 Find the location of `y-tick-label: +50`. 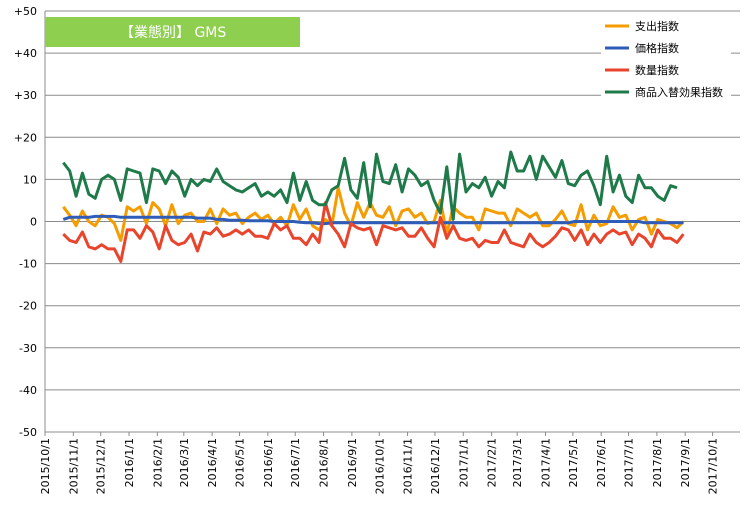

y-tick-label: +50 is located at coordinates (25, 11).